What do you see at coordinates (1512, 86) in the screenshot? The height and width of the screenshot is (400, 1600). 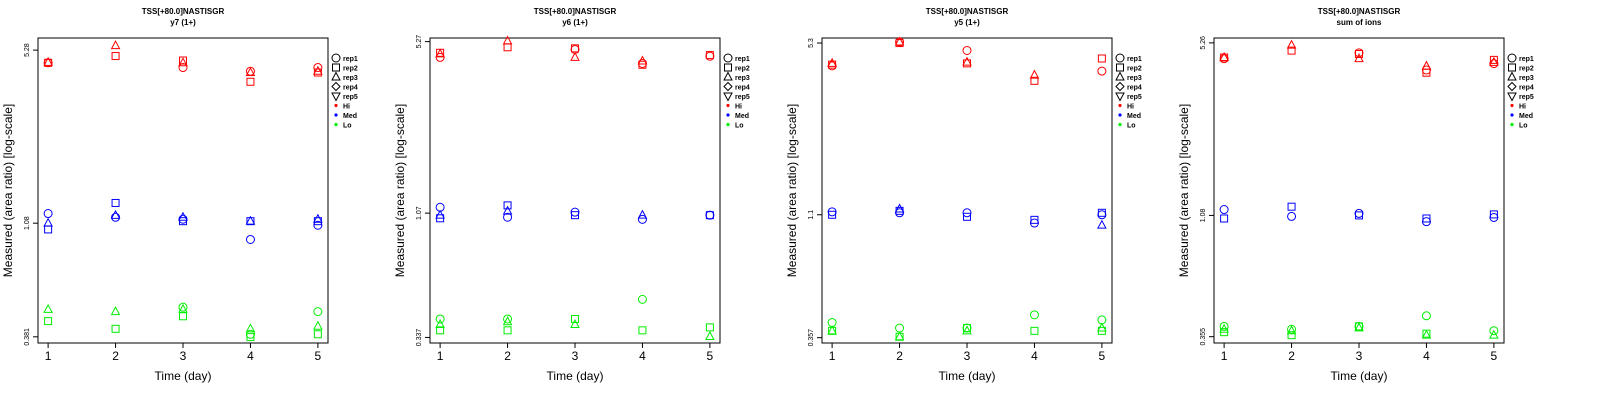 I see `legend-marker-rep4` at bounding box center [1512, 86].